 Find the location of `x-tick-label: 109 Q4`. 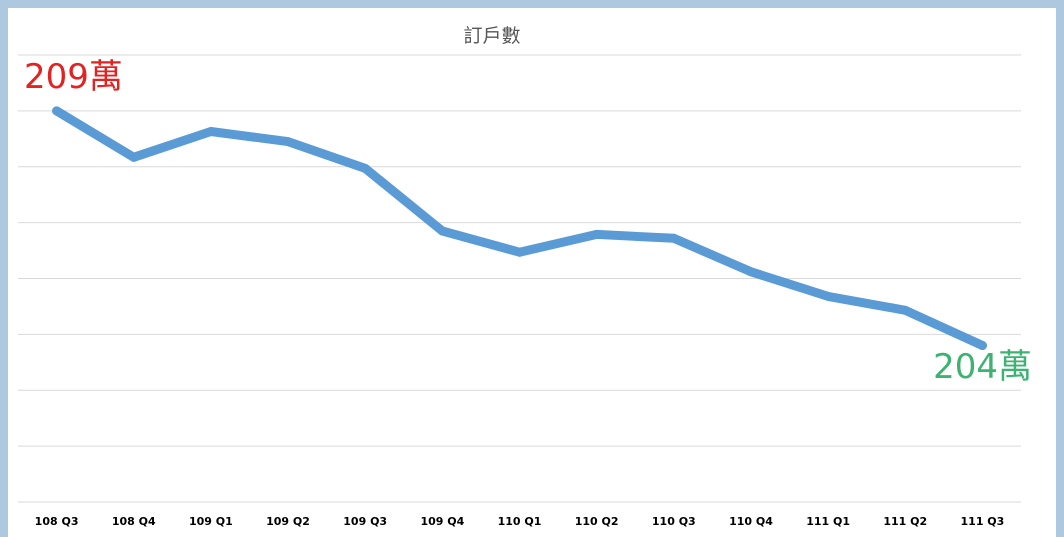

x-tick-label: 109 Q4 is located at coordinates (442, 521).